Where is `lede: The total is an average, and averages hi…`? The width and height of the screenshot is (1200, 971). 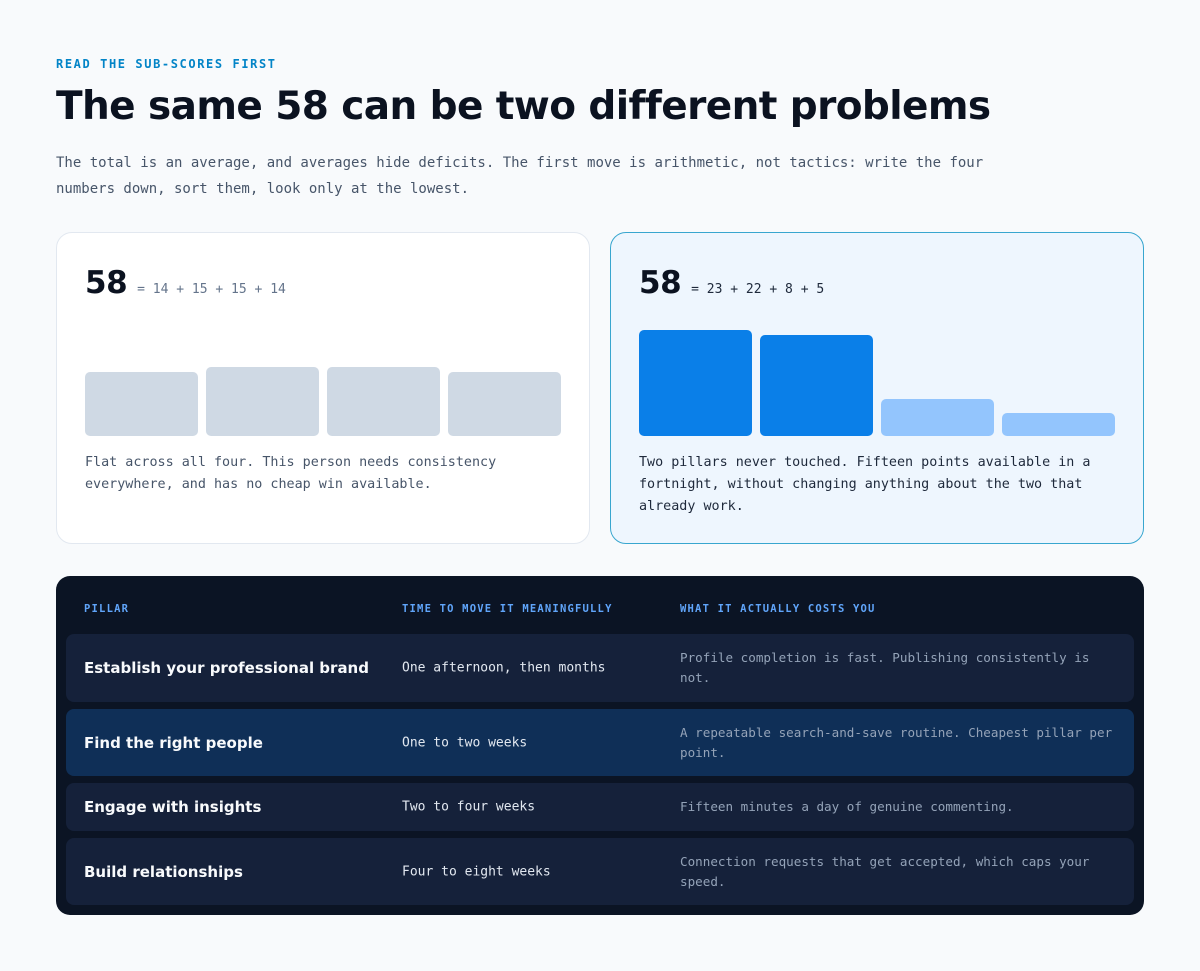
lede: The total is an average, and averages hi… is located at coordinates (520, 176).